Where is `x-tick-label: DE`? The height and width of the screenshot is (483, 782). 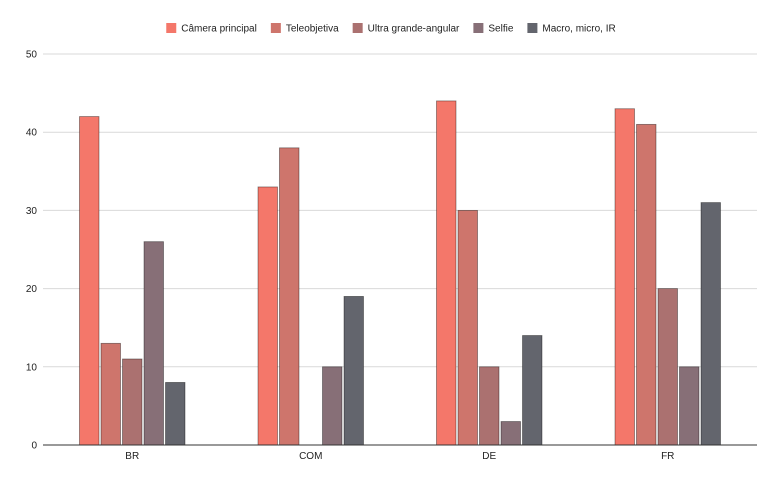
x-tick-label: DE is located at coordinates (489, 456).